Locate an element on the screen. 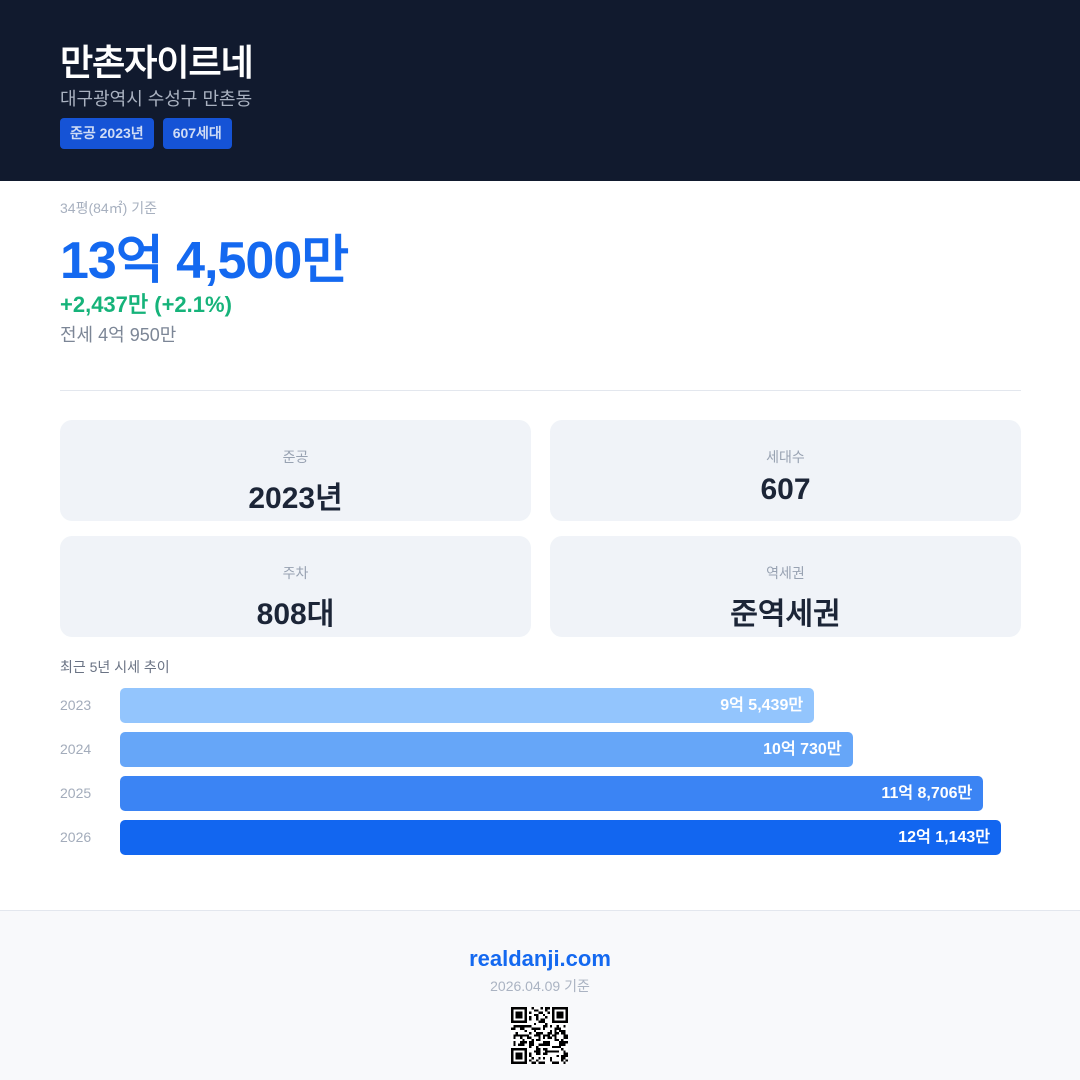  jeonse-price: 전세 4억 950만 is located at coordinates (118, 335).